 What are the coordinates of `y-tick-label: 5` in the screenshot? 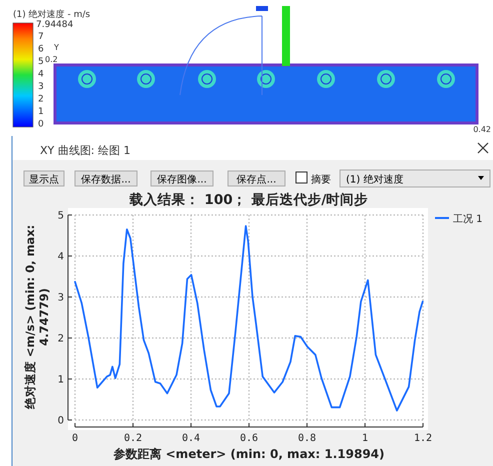 It's located at (61, 216).